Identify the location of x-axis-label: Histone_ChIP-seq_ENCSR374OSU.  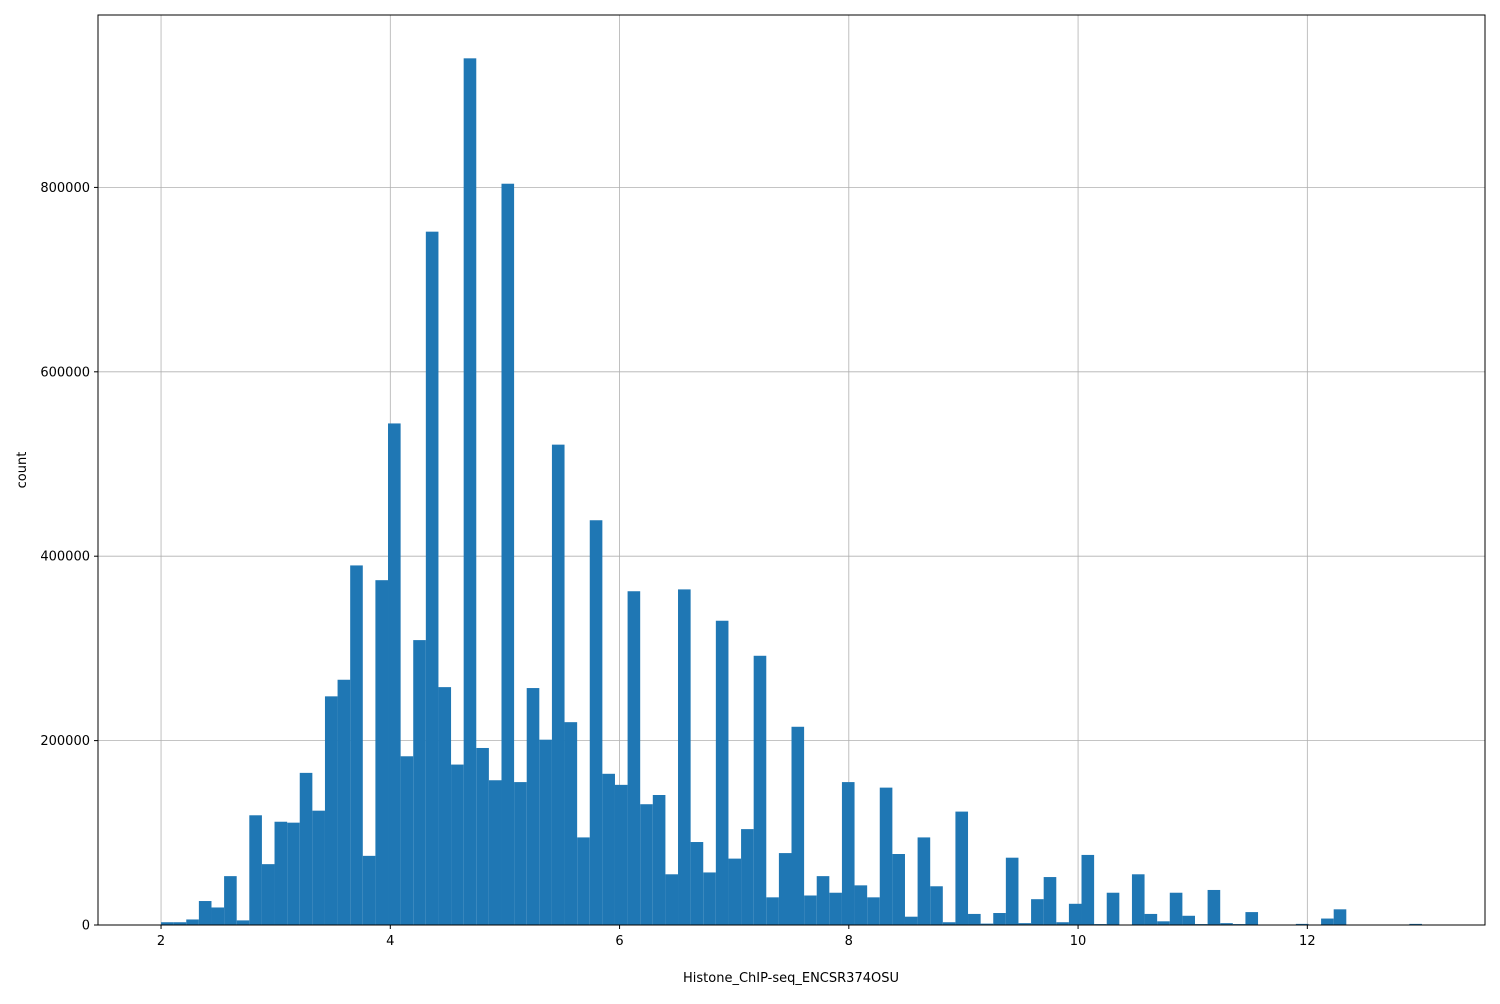
(791, 978).